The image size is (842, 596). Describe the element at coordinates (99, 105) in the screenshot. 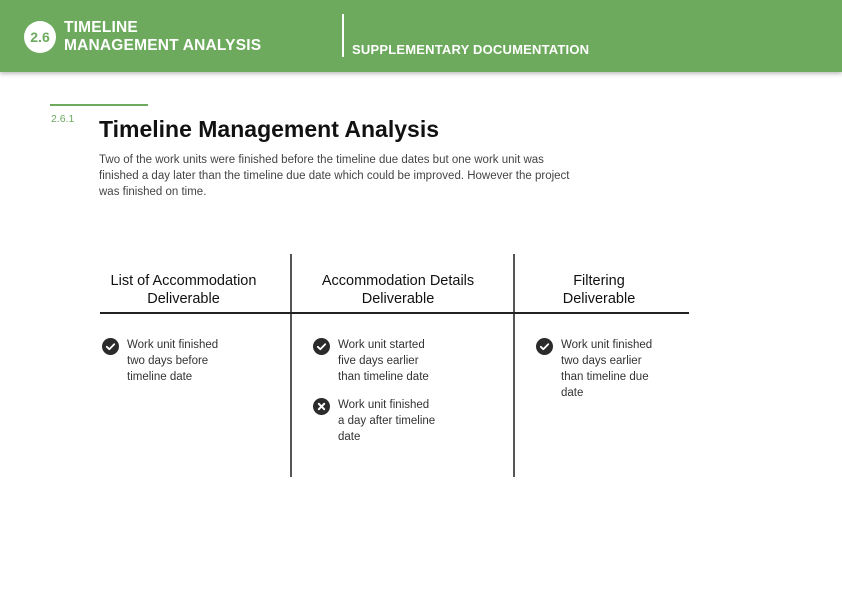

I see `section-accent-line` at that location.